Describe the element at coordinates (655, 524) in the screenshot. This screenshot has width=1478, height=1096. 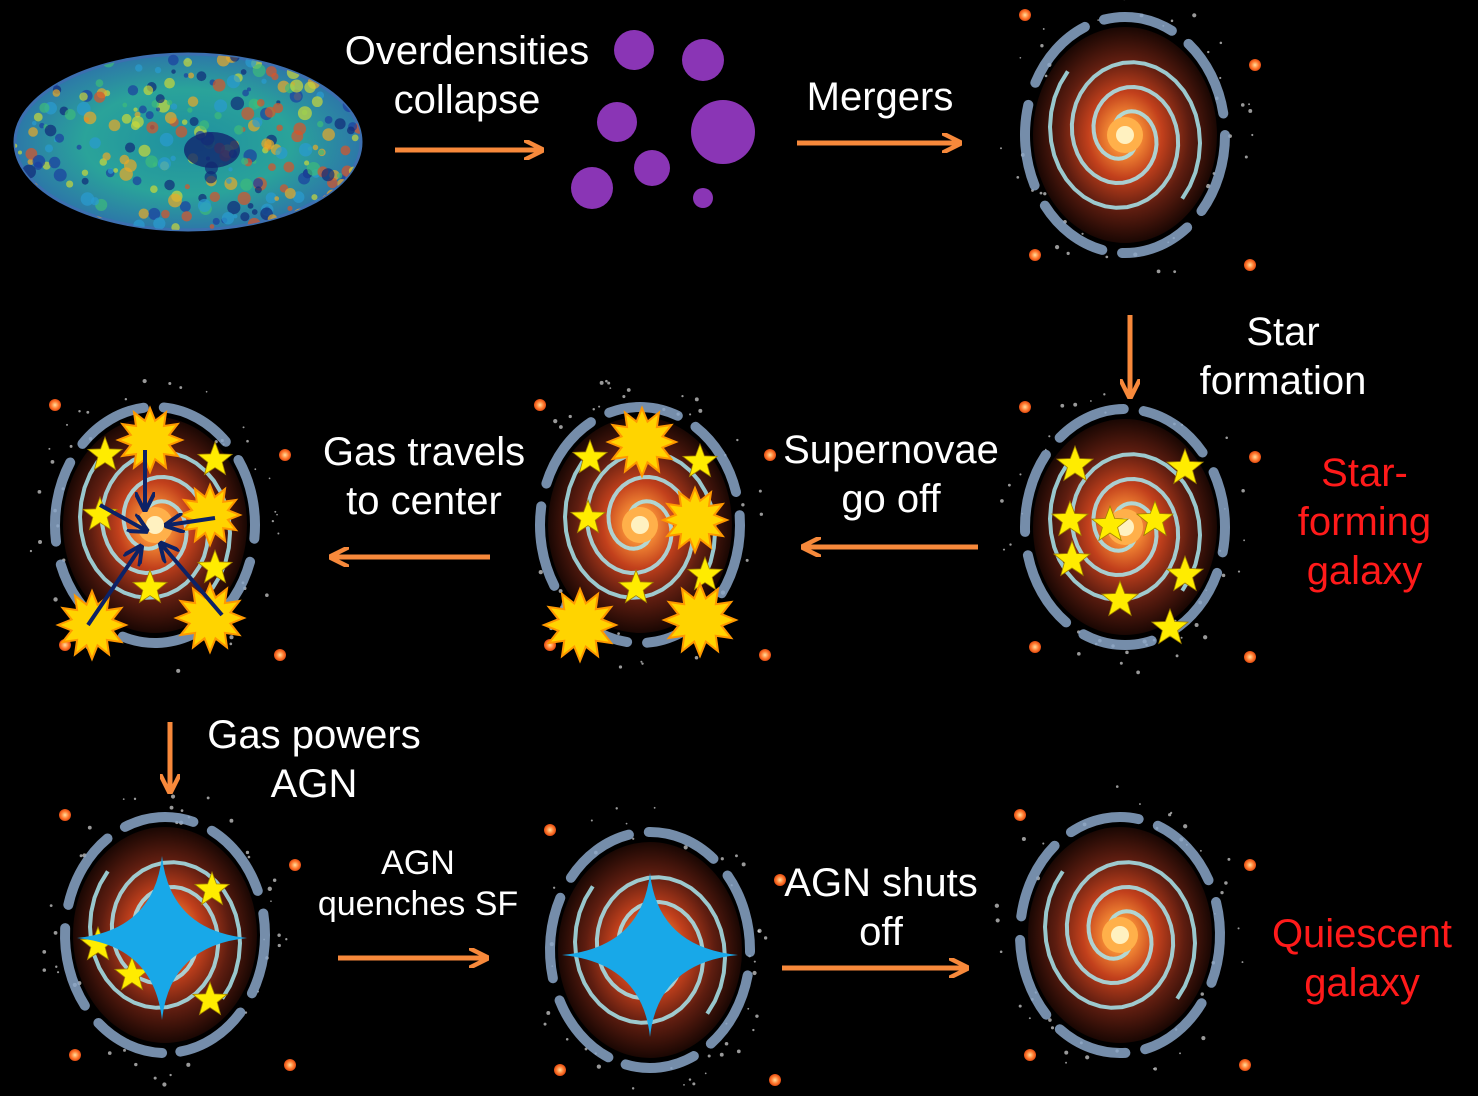
I see `galaxy-supernovae` at that location.